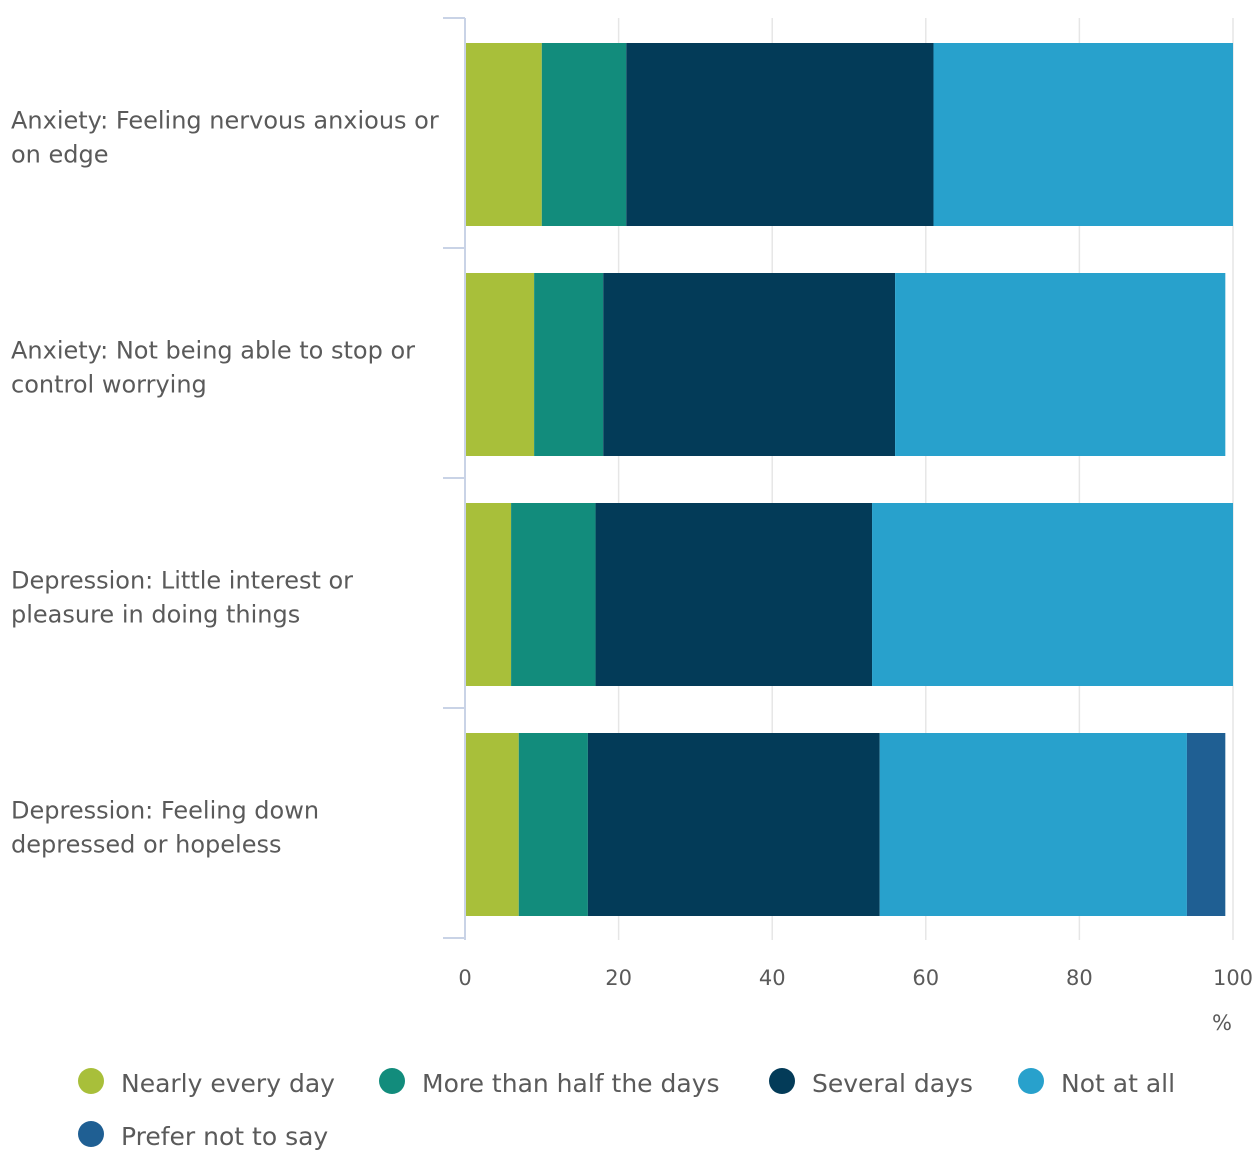 Image resolution: width=1258 pixels, height=1156 pixels. I want to click on category-label-line: Depression: Feeling down, so click(165, 811).